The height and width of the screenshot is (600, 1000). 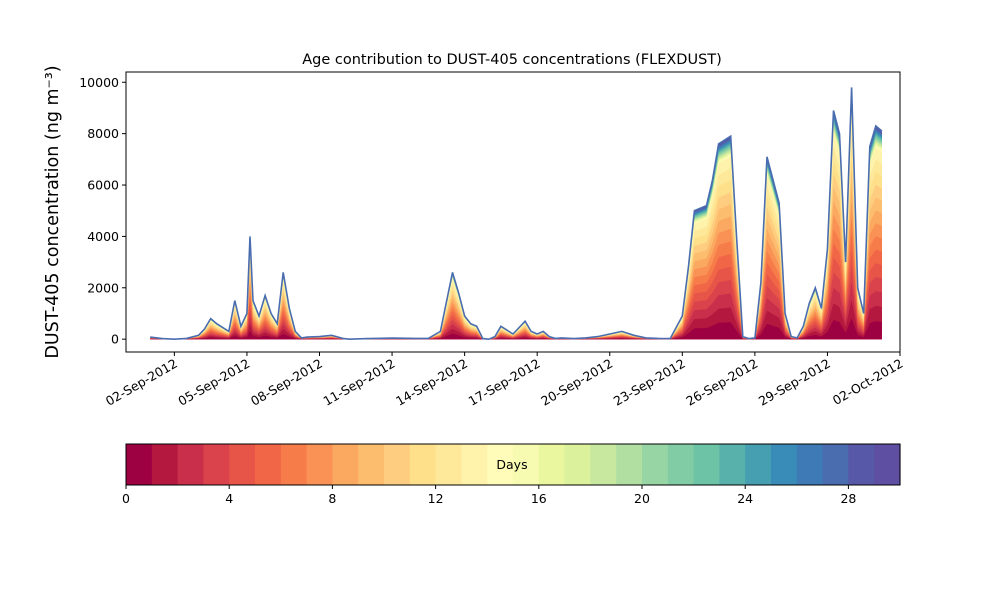 What do you see at coordinates (642, 498) in the screenshot?
I see `colorbar-tick-label-20: 20` at bounding box center [642, 498].